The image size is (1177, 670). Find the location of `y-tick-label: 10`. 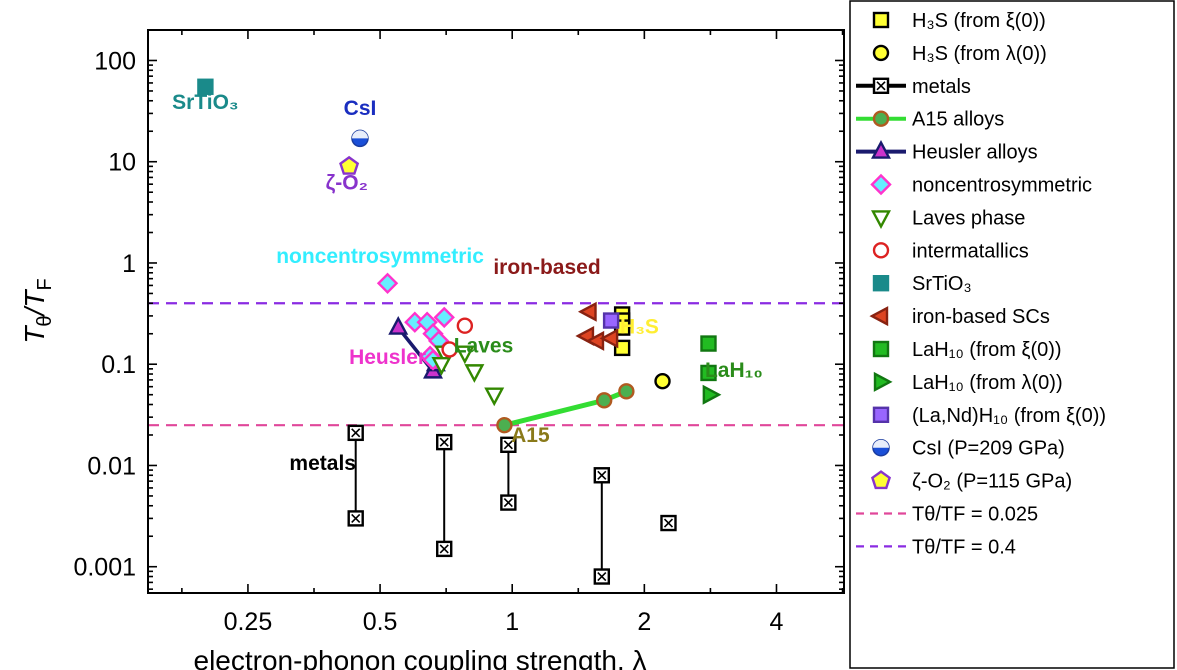

y-tick-label: 10 is located at coordinates (122, 163).